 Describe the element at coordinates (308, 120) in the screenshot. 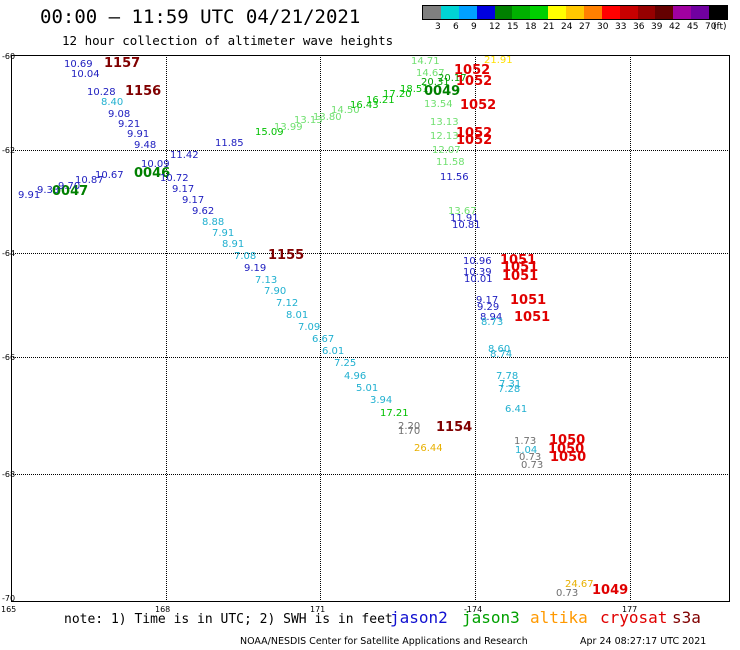

I see `wave-height-label: 13.13` at that location.